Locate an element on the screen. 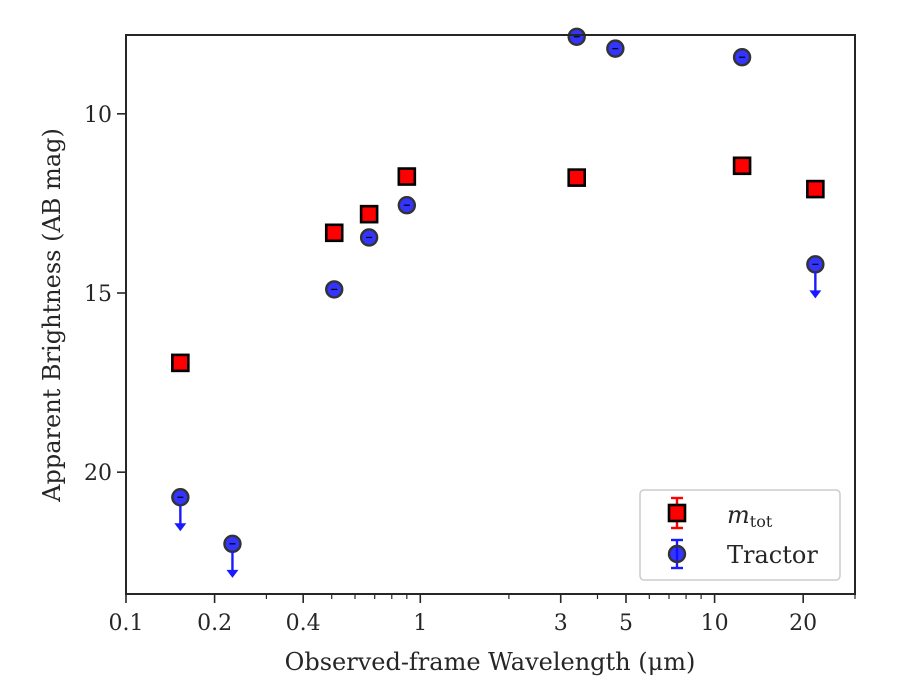 The height and width of the screenshot is (700, 900). legend-box is located at coordinates (740, 535).